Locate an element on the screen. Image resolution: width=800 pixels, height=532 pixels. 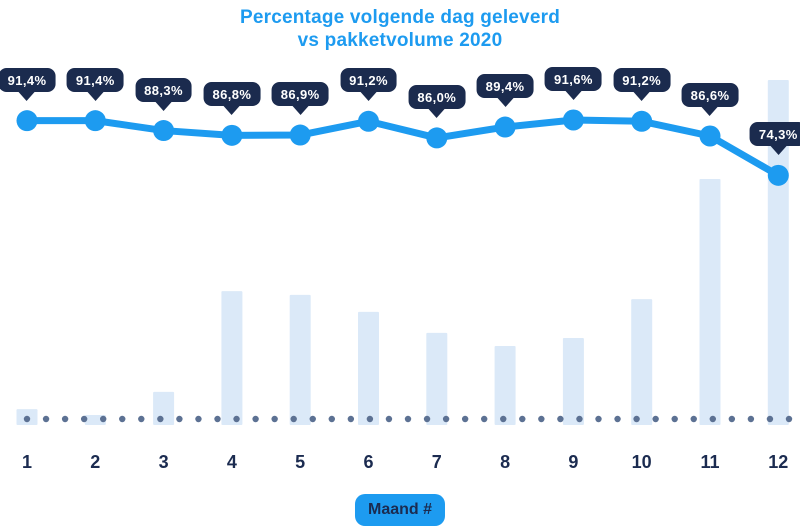
x-axis-label-text: Maand # is located at coordinates (400, 509).